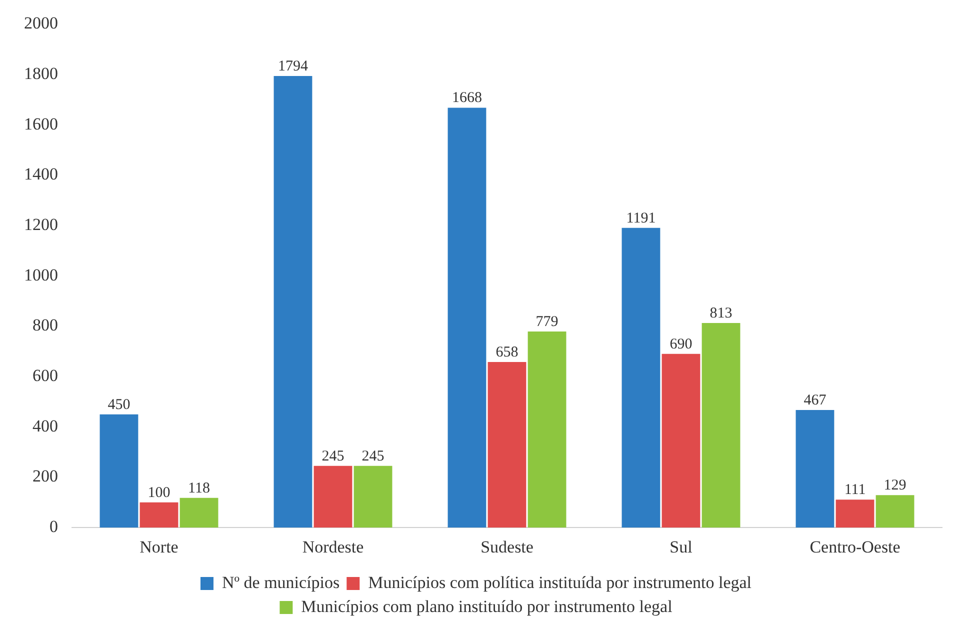 This screenshot has height=630, width=956. Describe the element at coordinates (855, 546) in the screenshot. I see `x-tick-label: Centro-Oeste` at that location.